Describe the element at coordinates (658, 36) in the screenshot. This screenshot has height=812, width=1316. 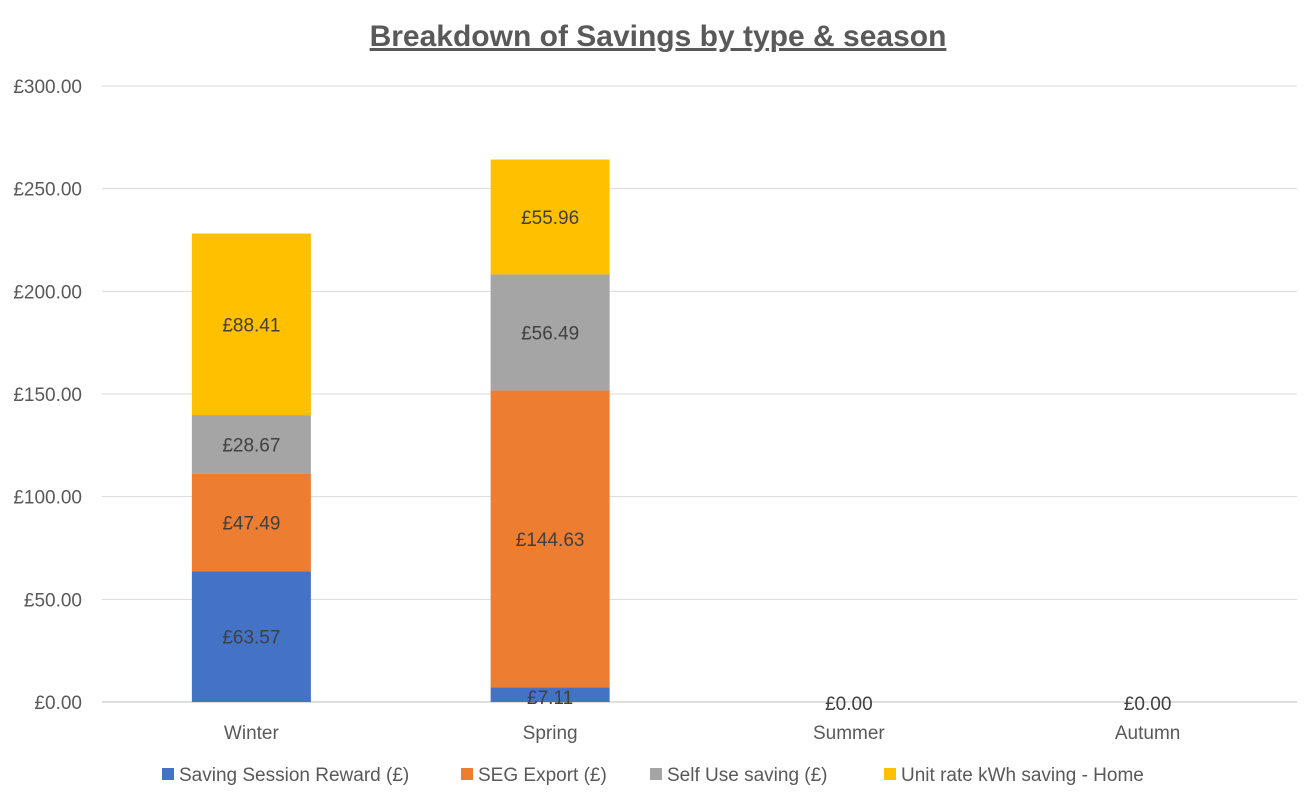
I see `chart-title: Breakdown of Savings by type & season` at that location.